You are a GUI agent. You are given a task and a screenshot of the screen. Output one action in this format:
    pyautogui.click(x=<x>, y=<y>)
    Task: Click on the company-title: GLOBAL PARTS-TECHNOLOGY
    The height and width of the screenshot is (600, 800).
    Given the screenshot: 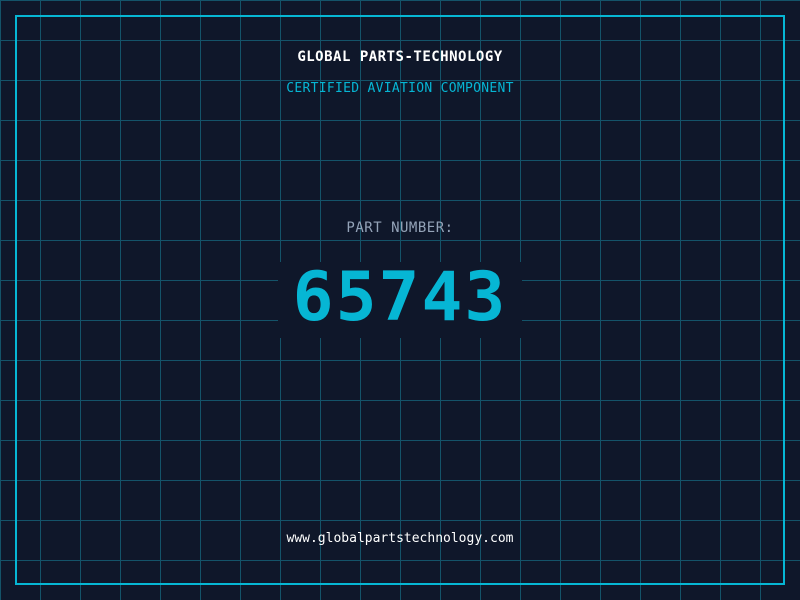 What is the action you would take?
    pyautogui.click(x=400, y=57)
    